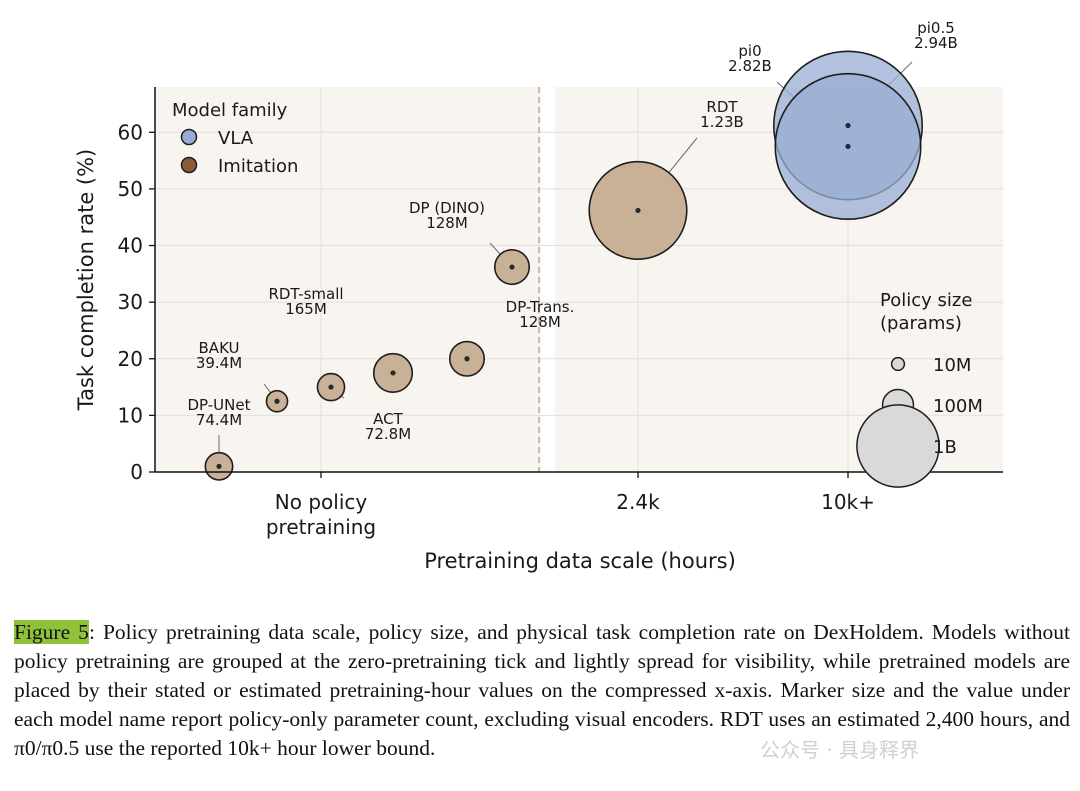  What do you see at coordinates (919, 389) in the screenshot?
I see `legend-policy-size: Policy size(params) 10M 100M 1B` at bounding box center [919, 389].